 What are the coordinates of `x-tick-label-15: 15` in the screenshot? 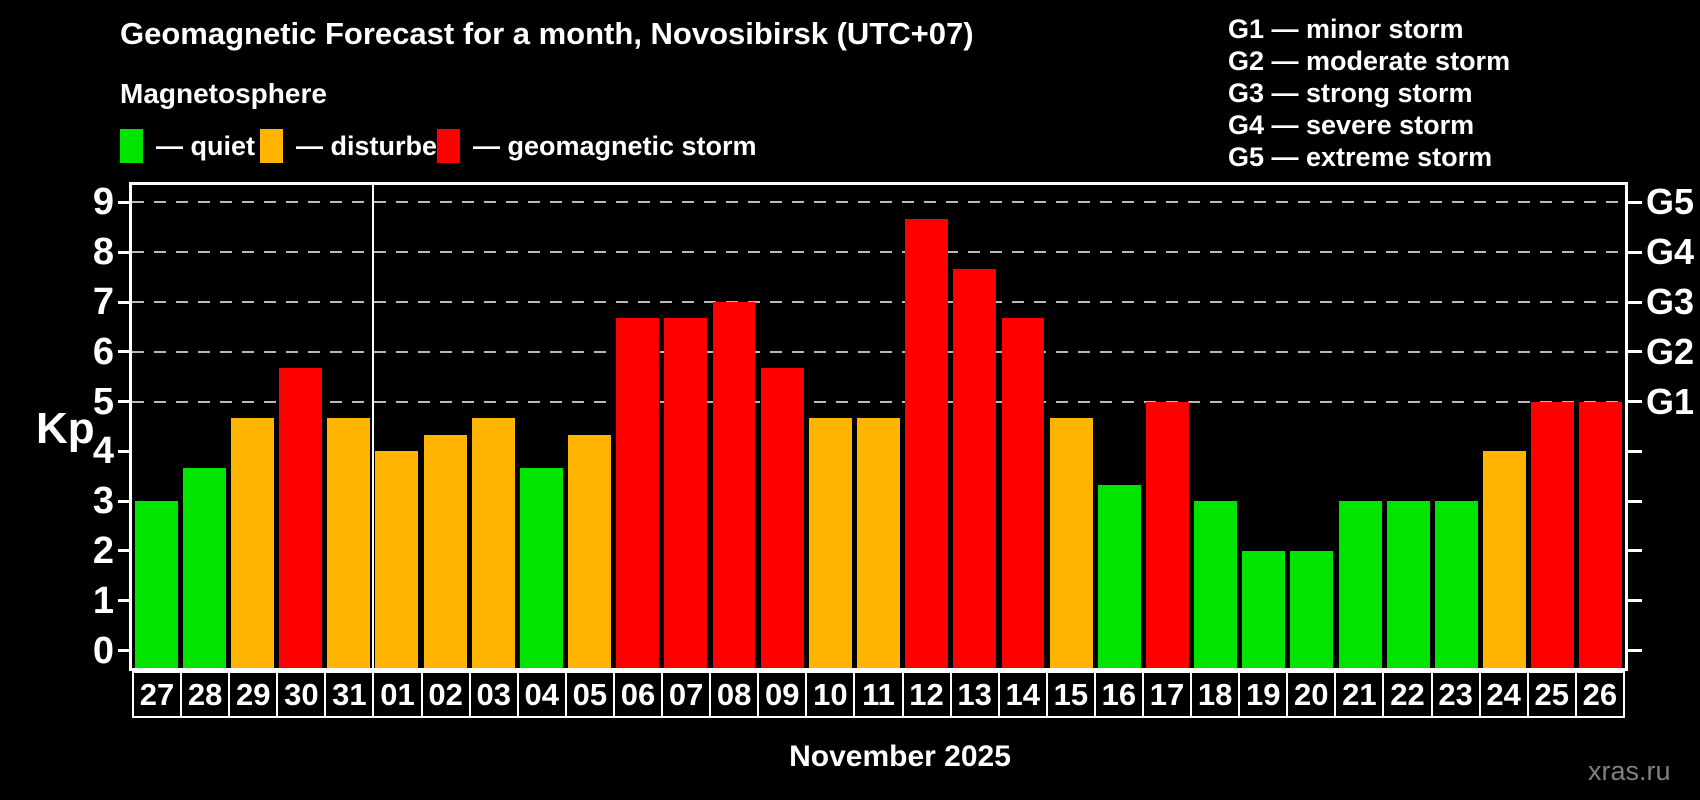 It's located at (1070, 694).